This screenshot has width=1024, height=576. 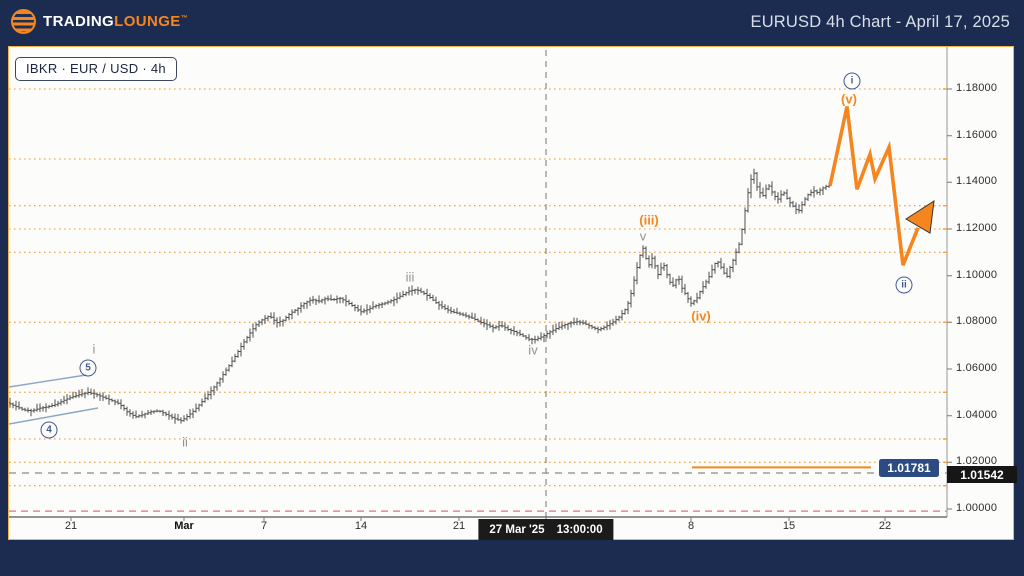 I want to click on wave-label-gray-v: v, so click(x=643, y=236).